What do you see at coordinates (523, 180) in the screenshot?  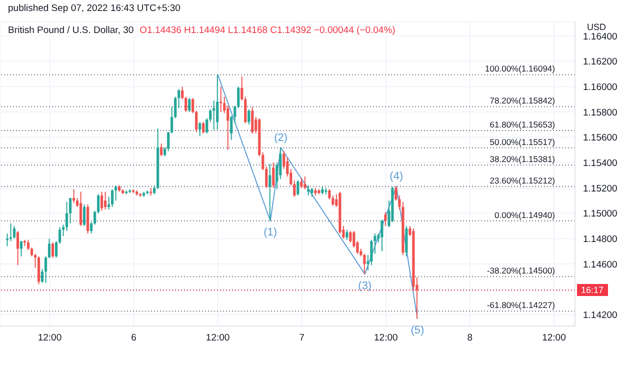 I see `ref-line-label: 23.60%(1.15212)` at bounding box center [523, 180].